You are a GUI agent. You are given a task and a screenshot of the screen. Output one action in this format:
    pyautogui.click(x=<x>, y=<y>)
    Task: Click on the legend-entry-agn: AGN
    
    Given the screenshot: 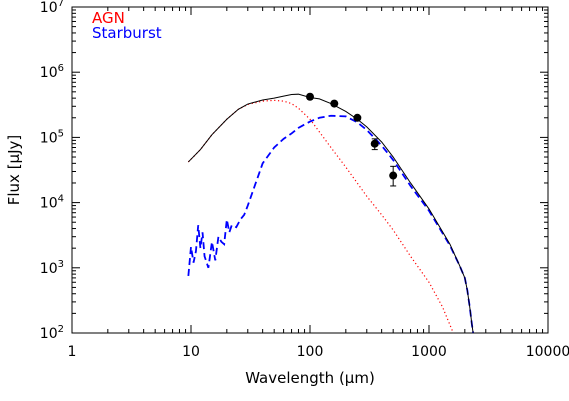 What is the action you would take?
    pyautogui.click(x=108, y=18)
    